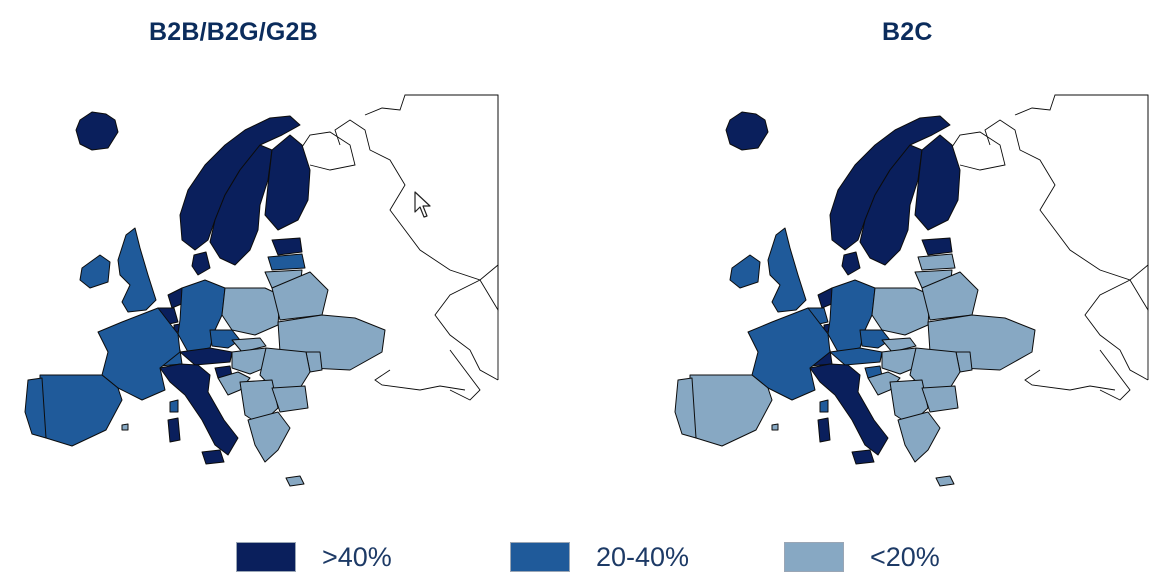 The height and width of the screenshot is (583, 1170). What do you see at coordinates (314, 557) in the screenshot?
I see `legend-item-high: >40%` at bounding box center [314, 557].